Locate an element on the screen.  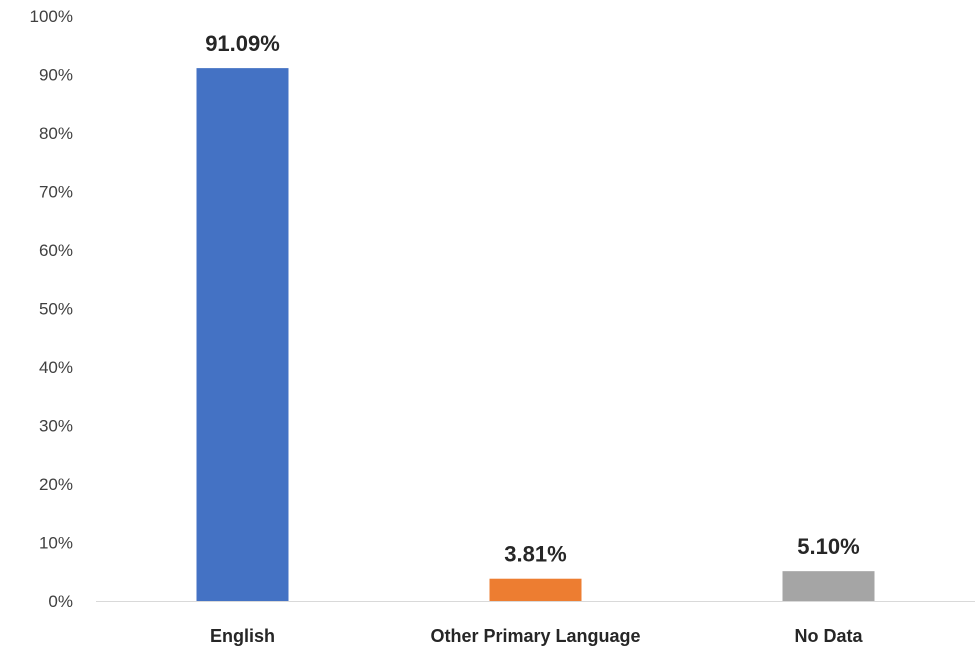
y-tick-label: 10% is located at coordinates (56, 543).